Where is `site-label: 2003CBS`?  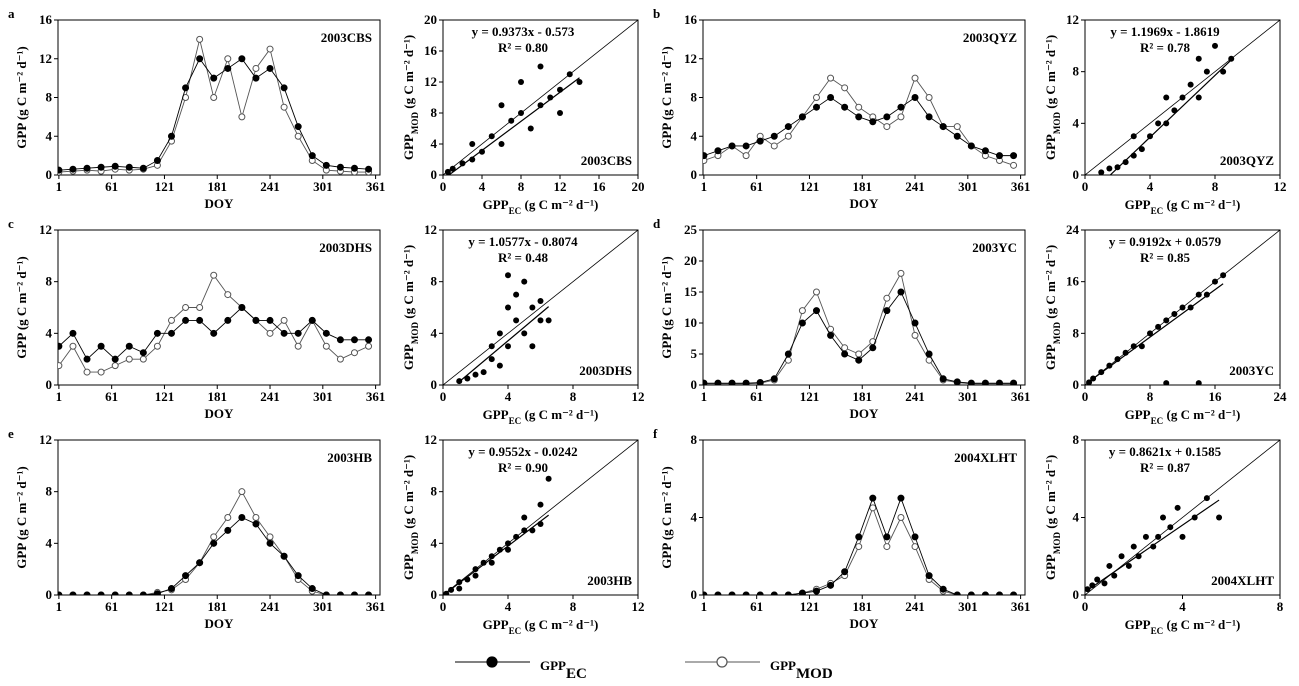
site-label: 2003CBS is located at coordinates (606, 160).